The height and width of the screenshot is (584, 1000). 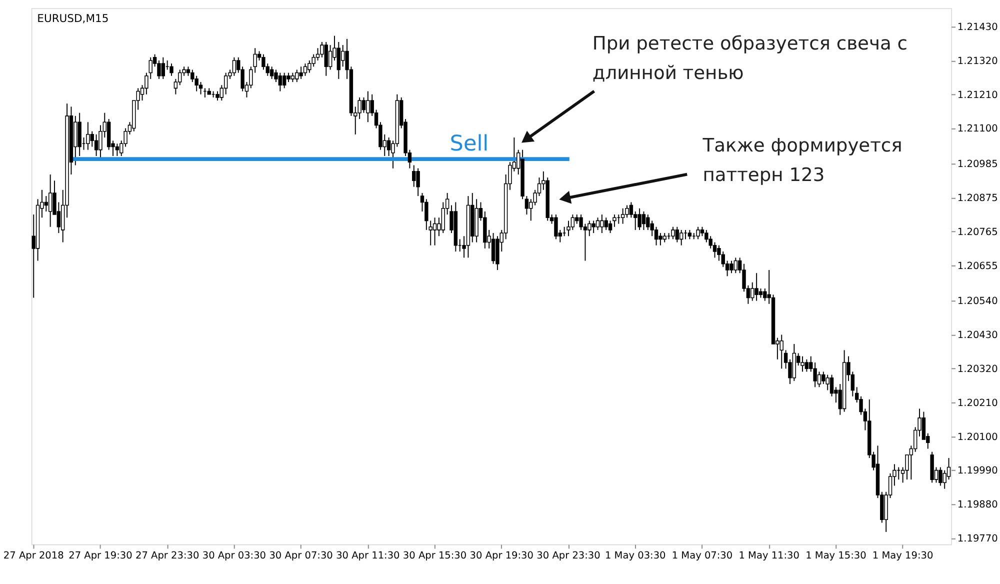 I want to click on x-tick-label: 30 Apr 15:30, so click(x=434, y=556).